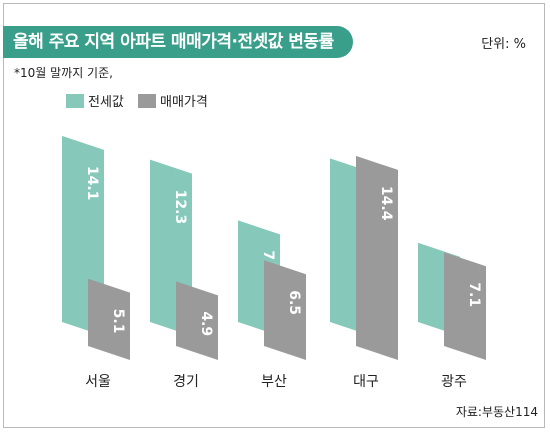 The width and height of the screenshot is (550, 433). Describe the element at coordinates (454, 382) in the screenshot. I see `category-label-4: 광주` at that location.